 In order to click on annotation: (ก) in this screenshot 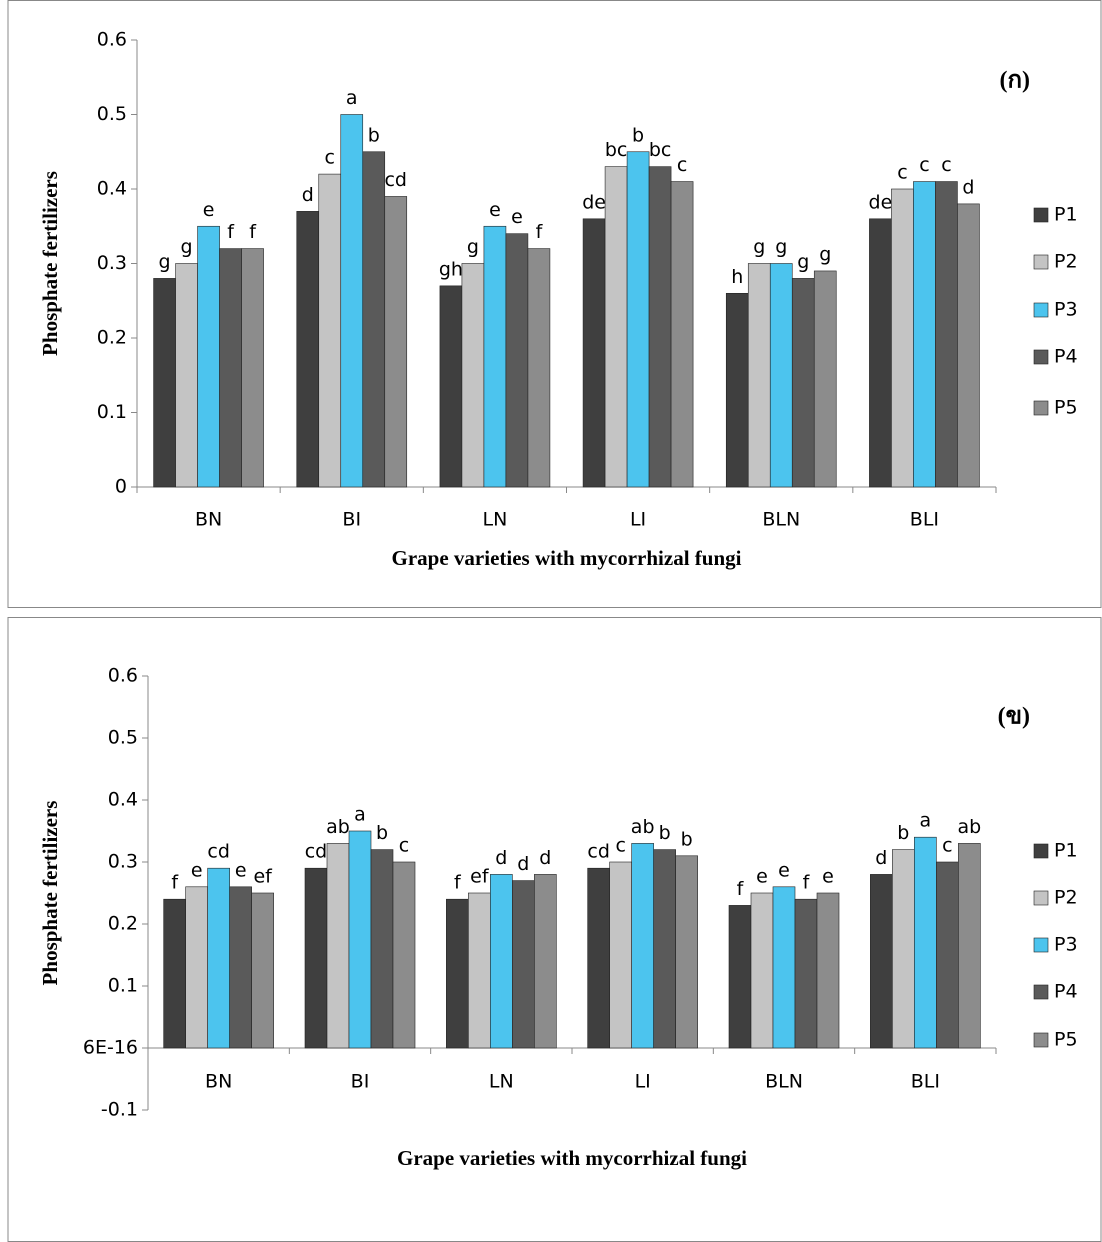, I will do `click(1014, 81)`.